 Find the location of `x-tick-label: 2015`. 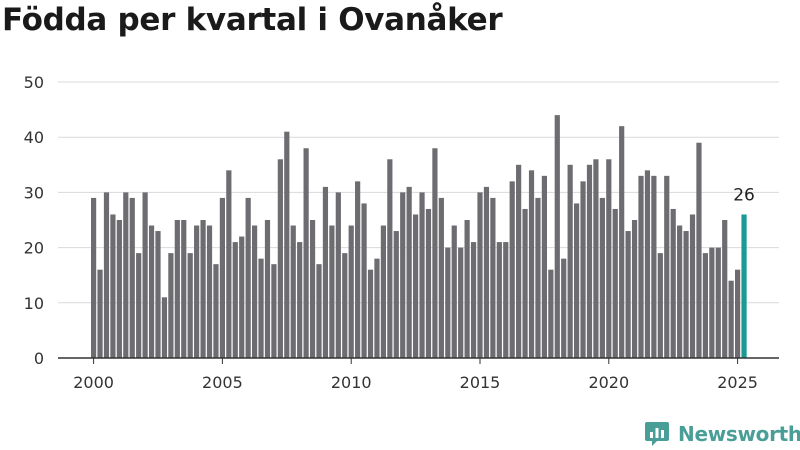

x-tick-label: 2015 is located at coordinates (480, 382).